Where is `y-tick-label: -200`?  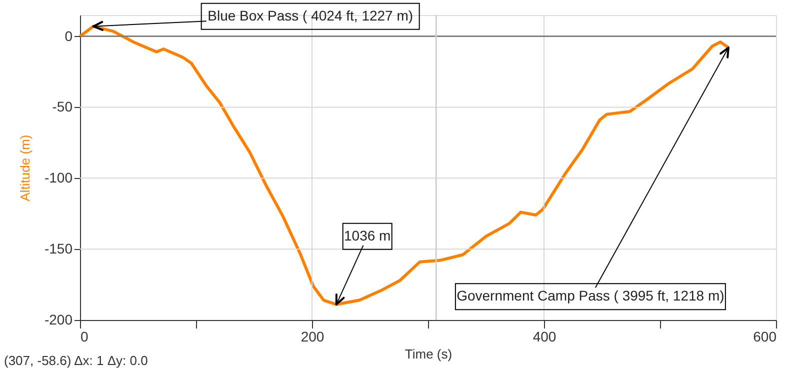 y-tick-label: -200 is located at coordinates (58, 320).